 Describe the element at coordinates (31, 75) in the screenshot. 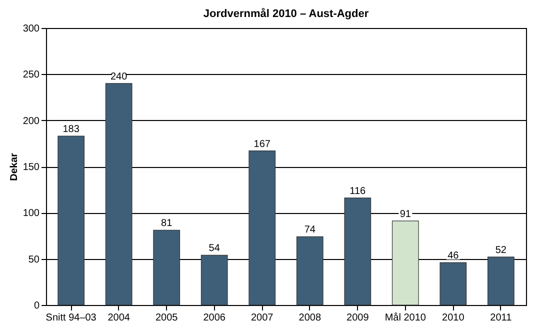

I see `y-tick-label: 250` at that location.